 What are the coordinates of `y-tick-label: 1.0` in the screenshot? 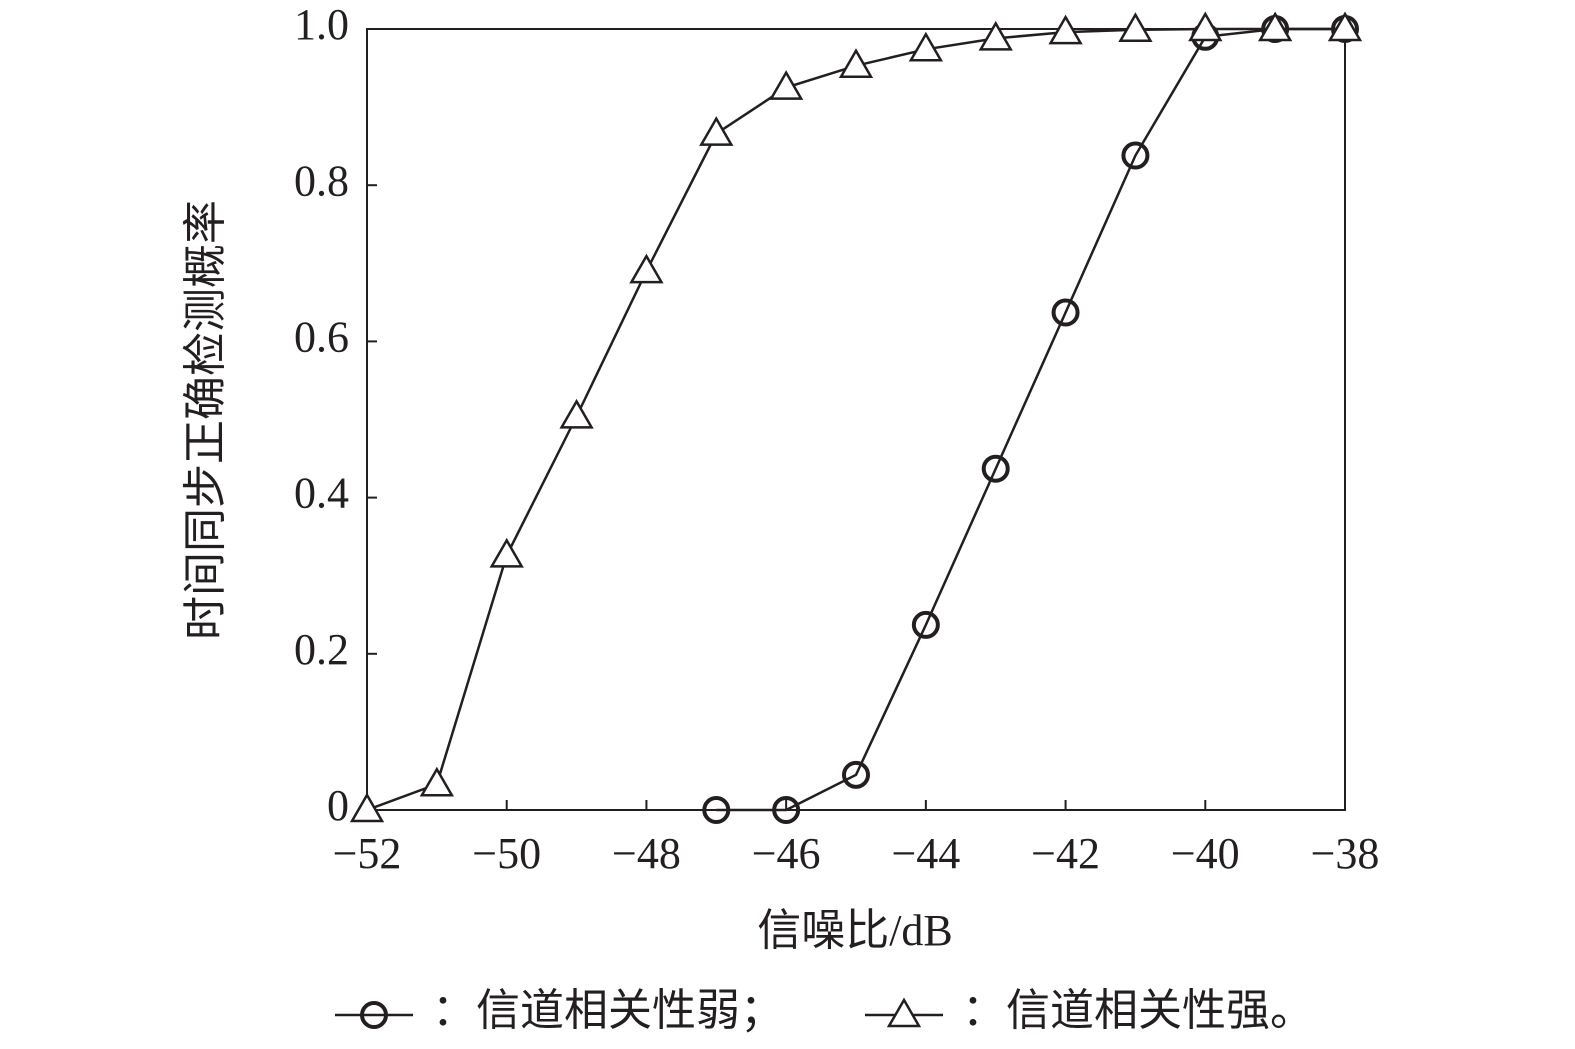 It's located at (321, 24).